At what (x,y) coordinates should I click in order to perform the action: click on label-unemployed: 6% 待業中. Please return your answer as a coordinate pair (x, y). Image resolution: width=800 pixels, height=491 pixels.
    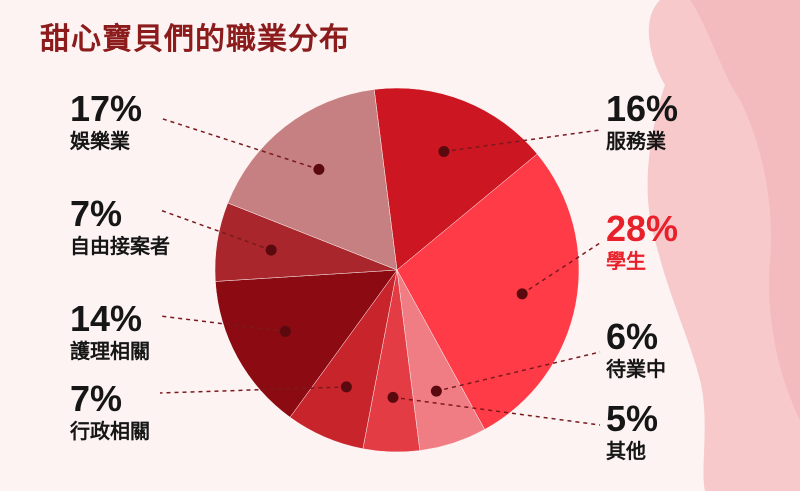
    Looking at the image, I should click on (636, 350).